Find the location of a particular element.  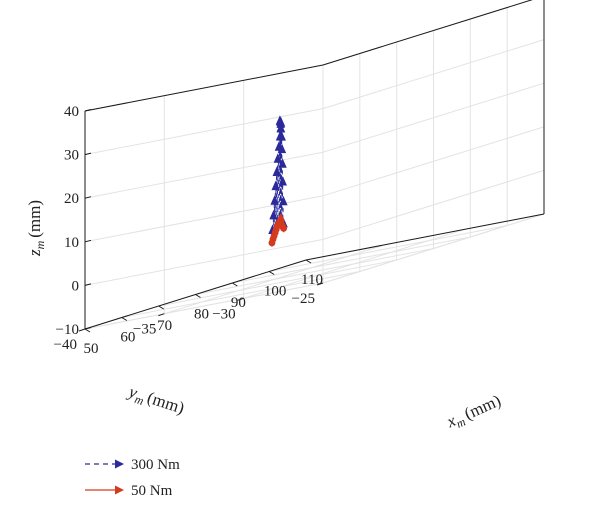

y-tick-label: −40 is located at coordinates (65, 345).